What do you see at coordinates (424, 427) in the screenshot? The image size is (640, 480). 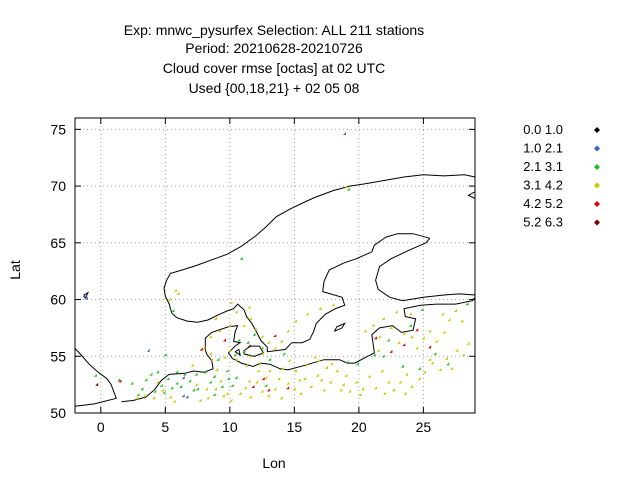 I see `x-tick-label: 25` at bounding box center [424, 427].